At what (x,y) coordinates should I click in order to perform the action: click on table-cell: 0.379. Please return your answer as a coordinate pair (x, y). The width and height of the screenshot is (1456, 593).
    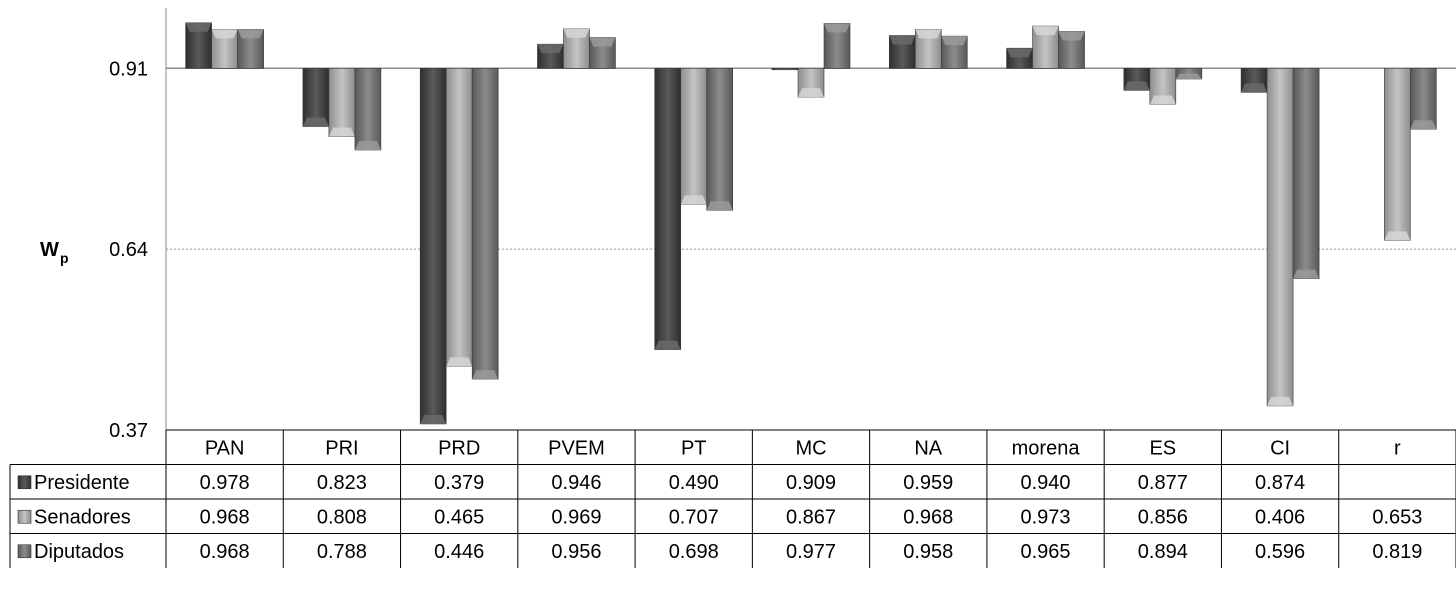
    Looking at the image, I should click on (459, 483).